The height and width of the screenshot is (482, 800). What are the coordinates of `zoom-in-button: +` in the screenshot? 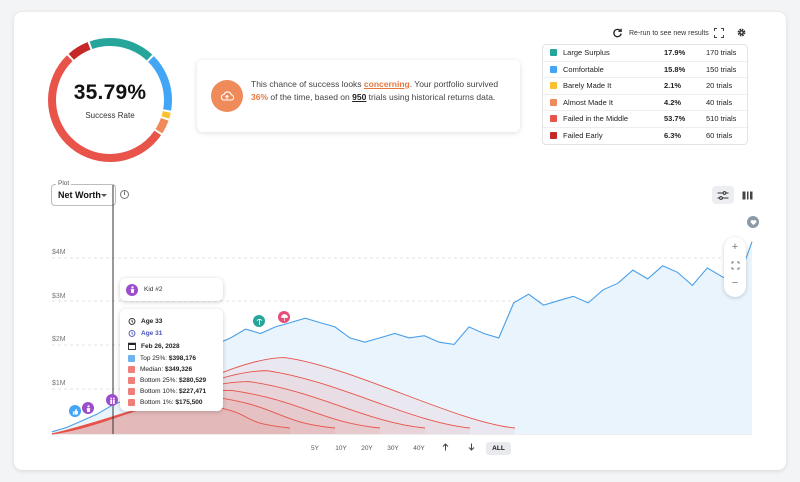 It's located at (735, 247).